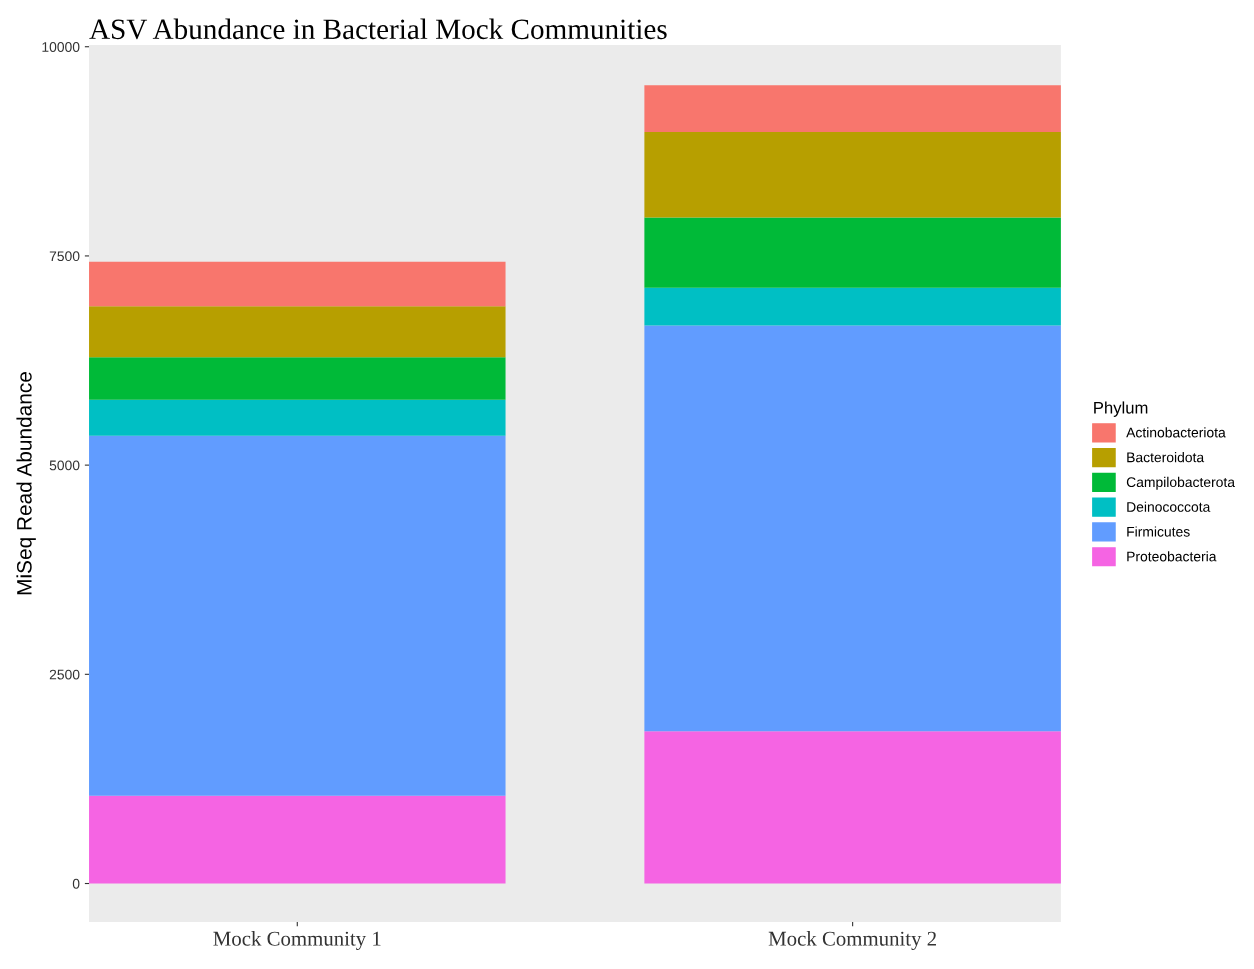 This screenshot has height=969, width=1254. I want to click on legend-label: Bacteroidota, so click(1166, 457).